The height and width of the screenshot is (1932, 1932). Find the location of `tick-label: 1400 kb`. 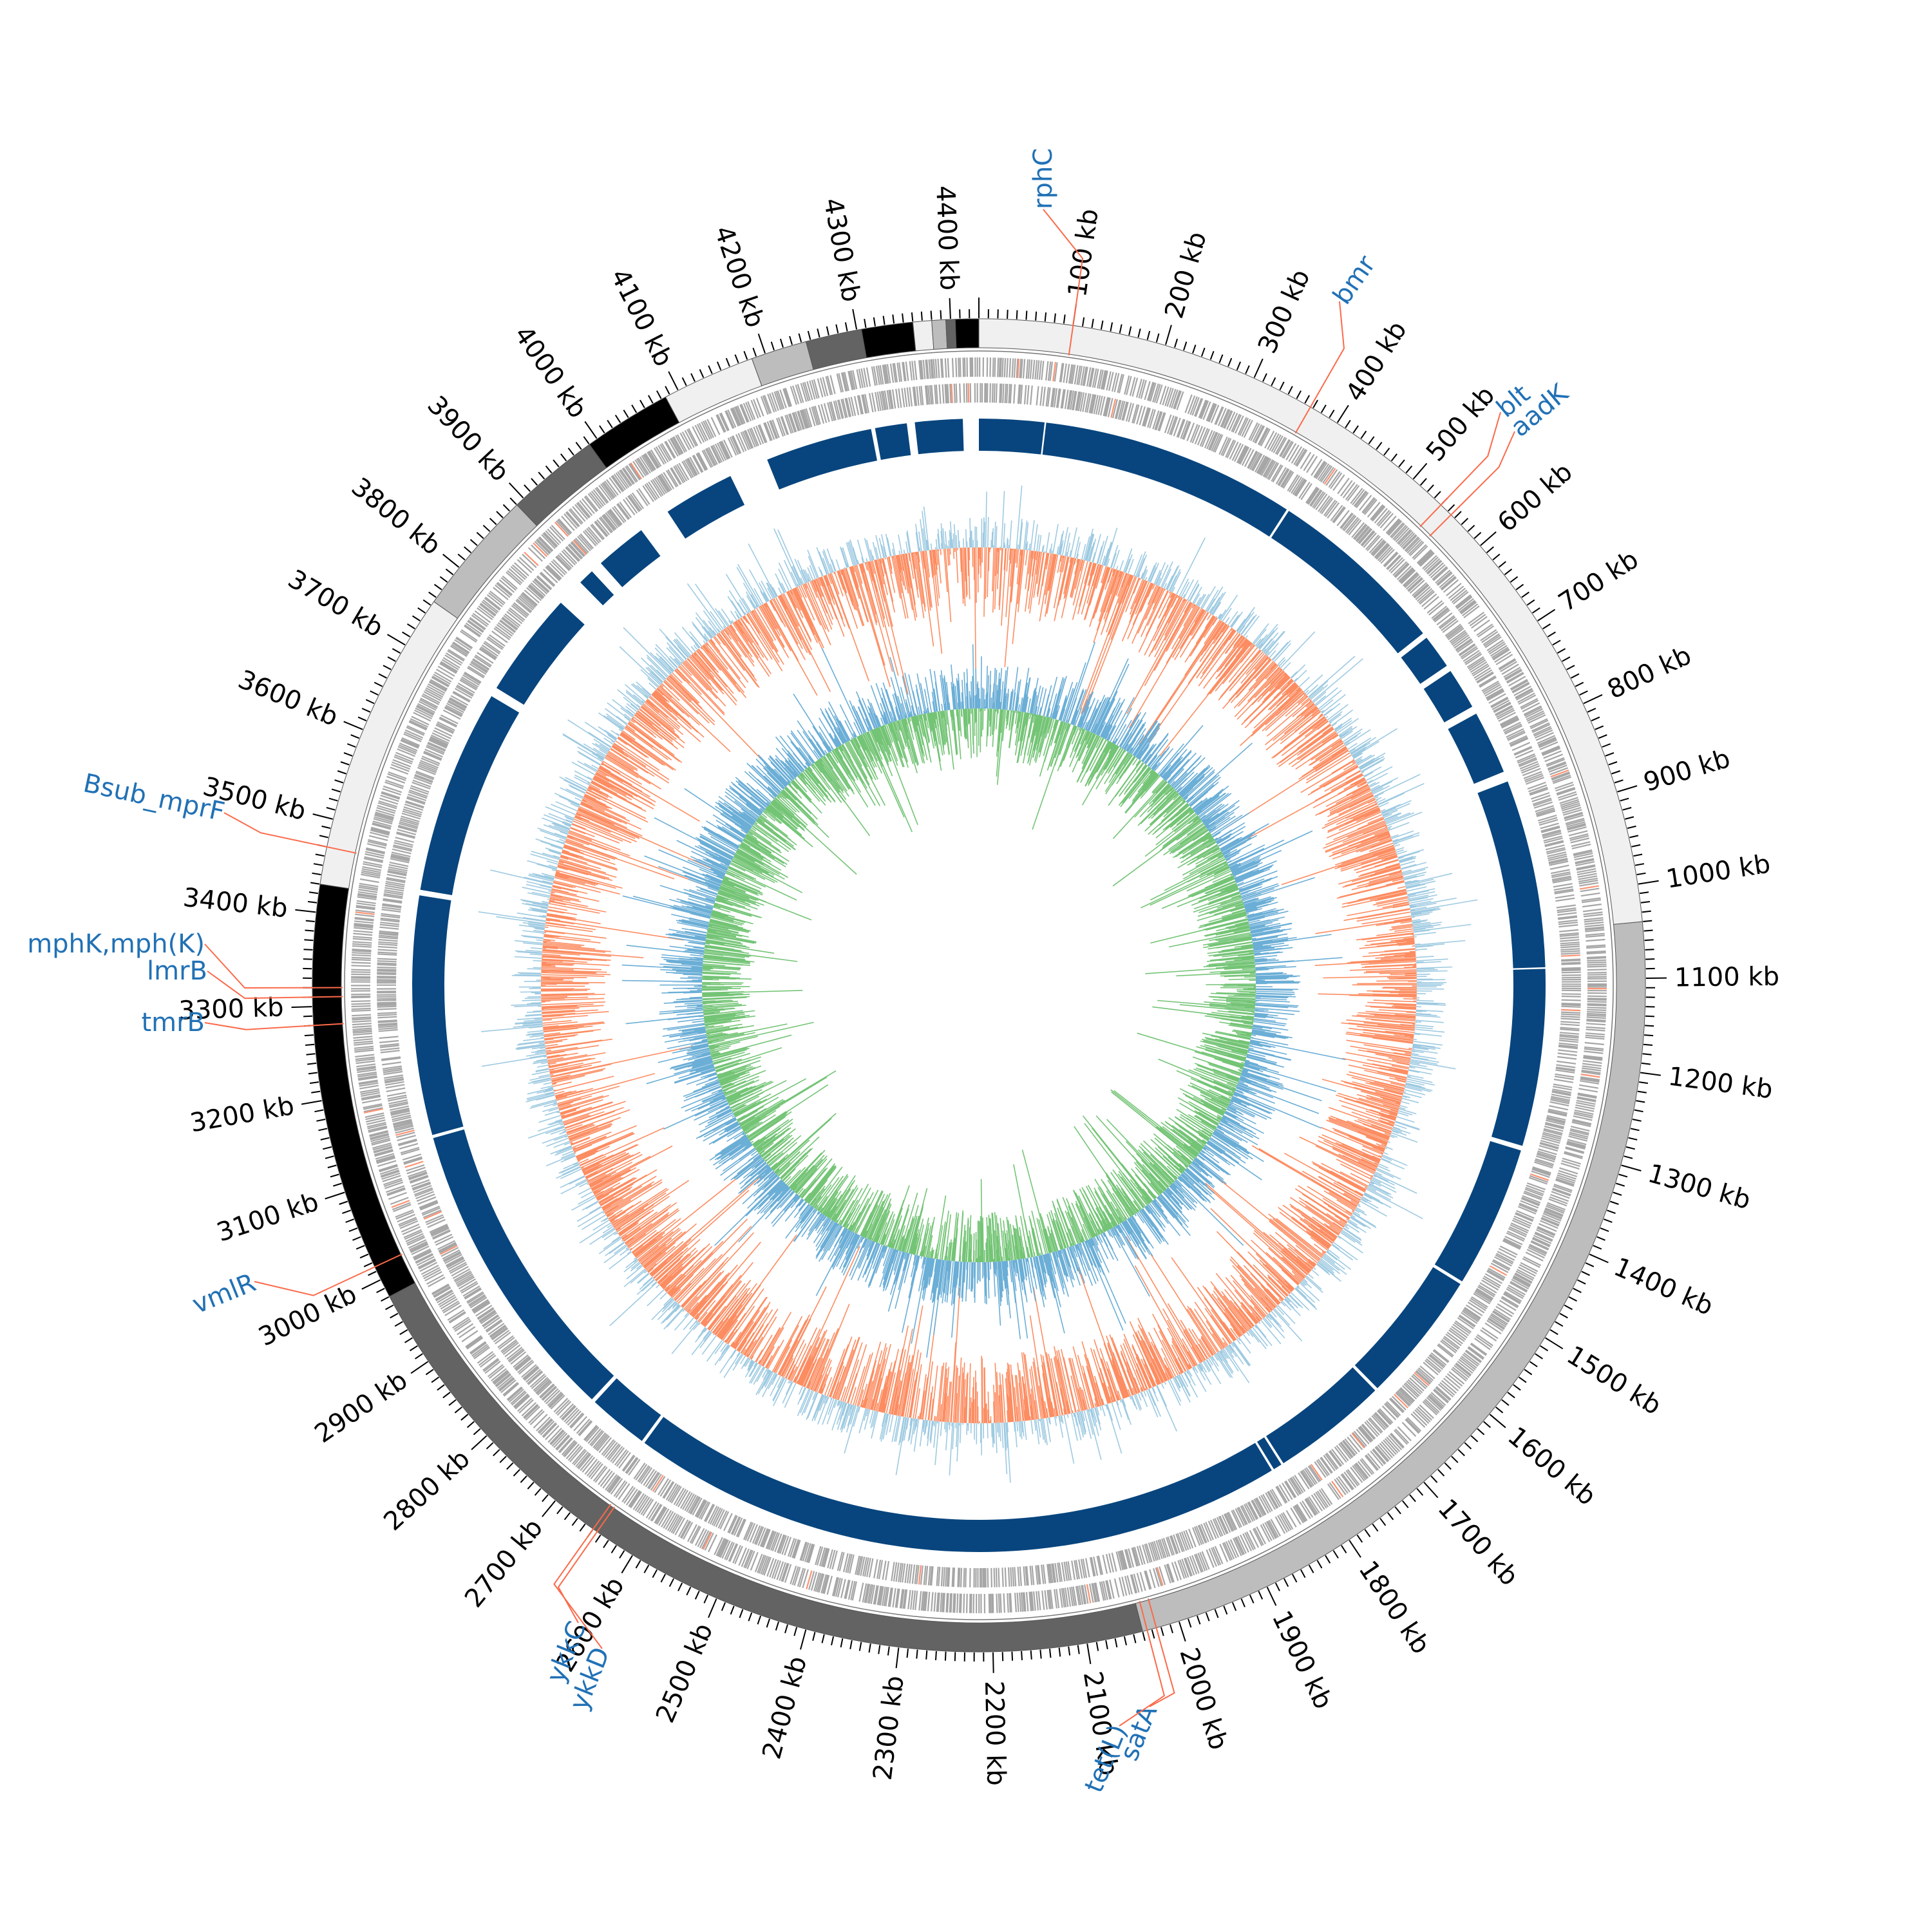

tick-label: 1400 kb is located at coordinates (1663, 1287).